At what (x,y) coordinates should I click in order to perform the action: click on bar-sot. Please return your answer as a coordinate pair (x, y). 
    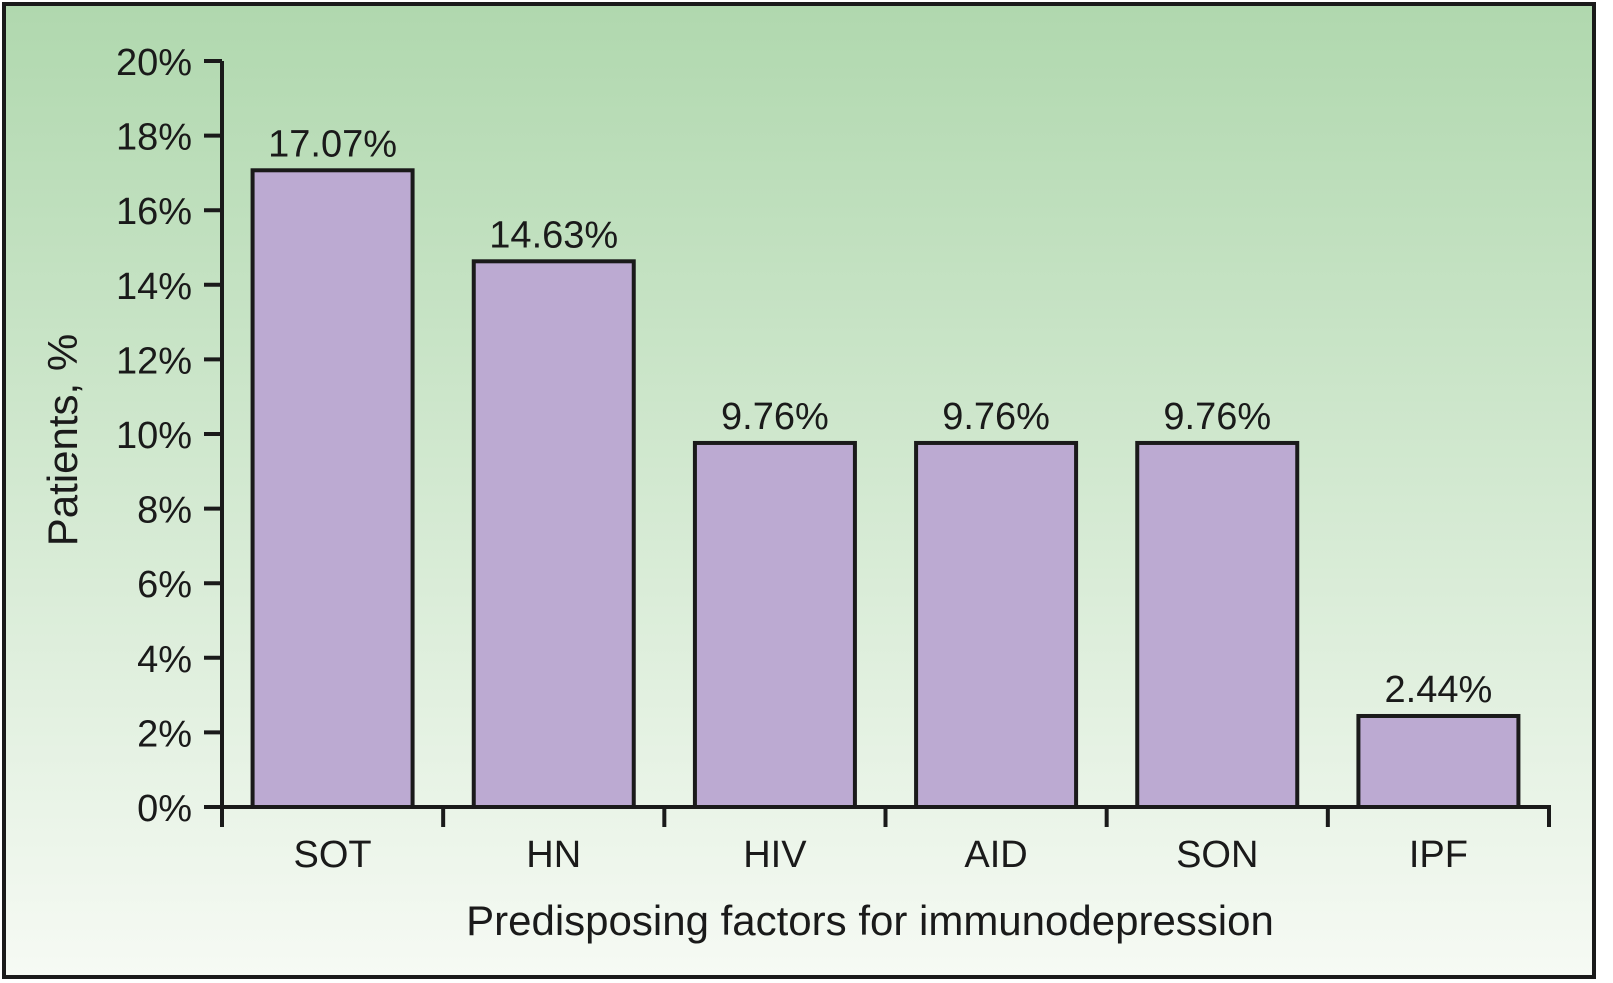
    Looking at the image, I should click on (332, 488).